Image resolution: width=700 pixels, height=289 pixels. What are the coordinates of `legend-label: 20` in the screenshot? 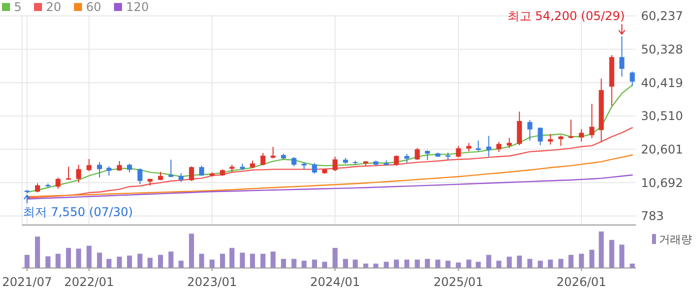 It's located at (54, 7).